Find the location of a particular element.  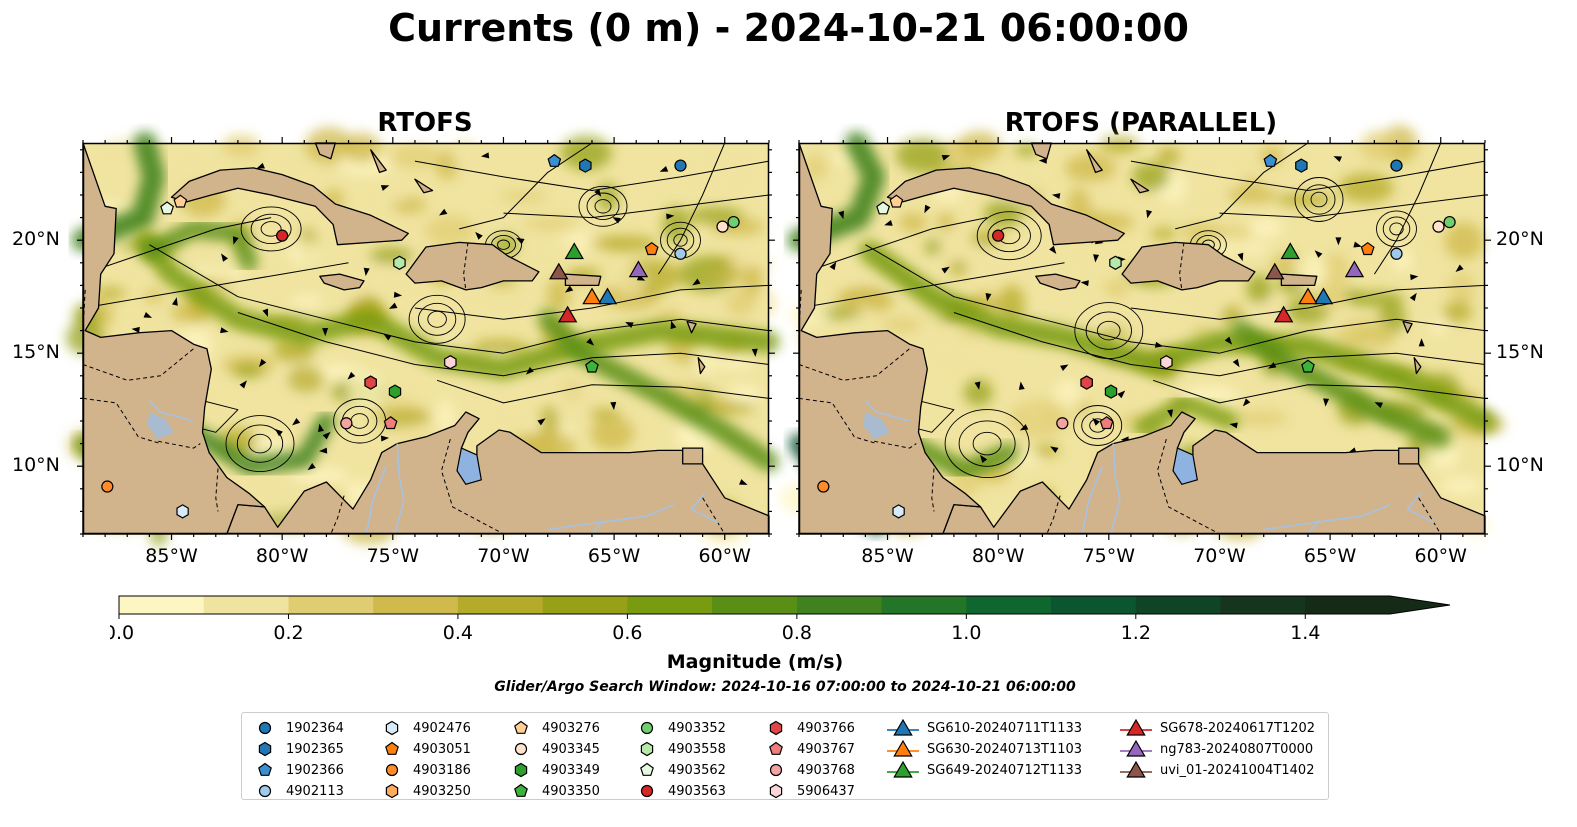

legend-marker-hexagon-icon is located at coordinates (265, 749).